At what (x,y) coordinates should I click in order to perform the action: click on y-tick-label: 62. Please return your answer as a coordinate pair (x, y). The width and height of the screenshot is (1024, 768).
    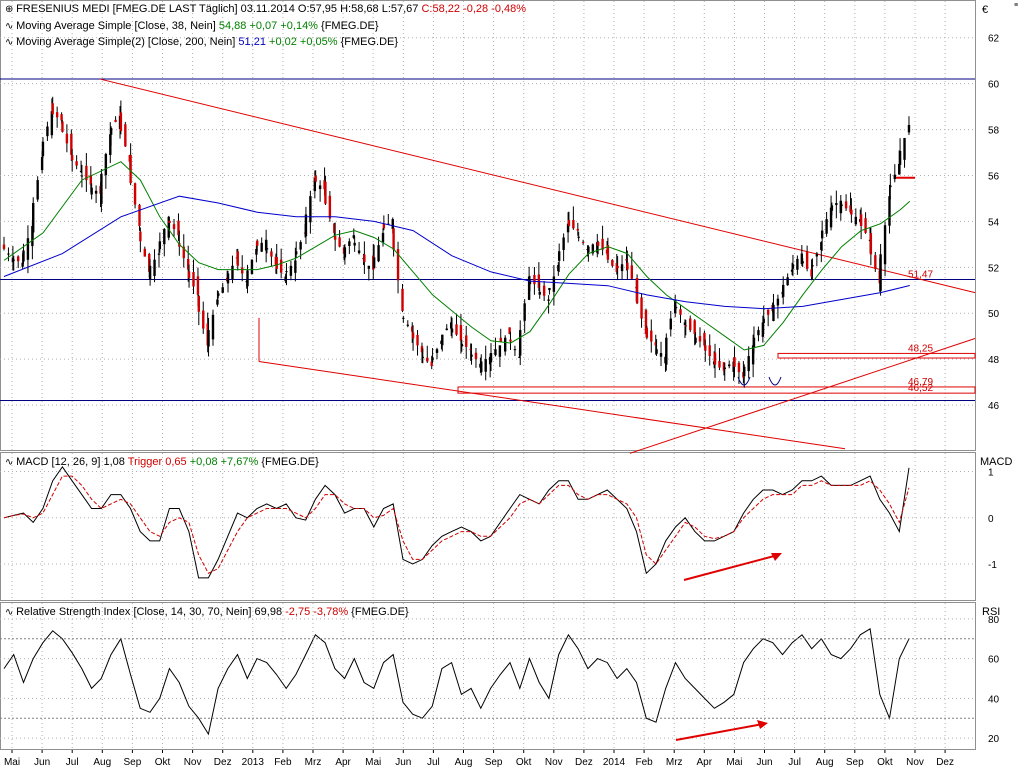
    Looking at the image, I should click on (994, 39).